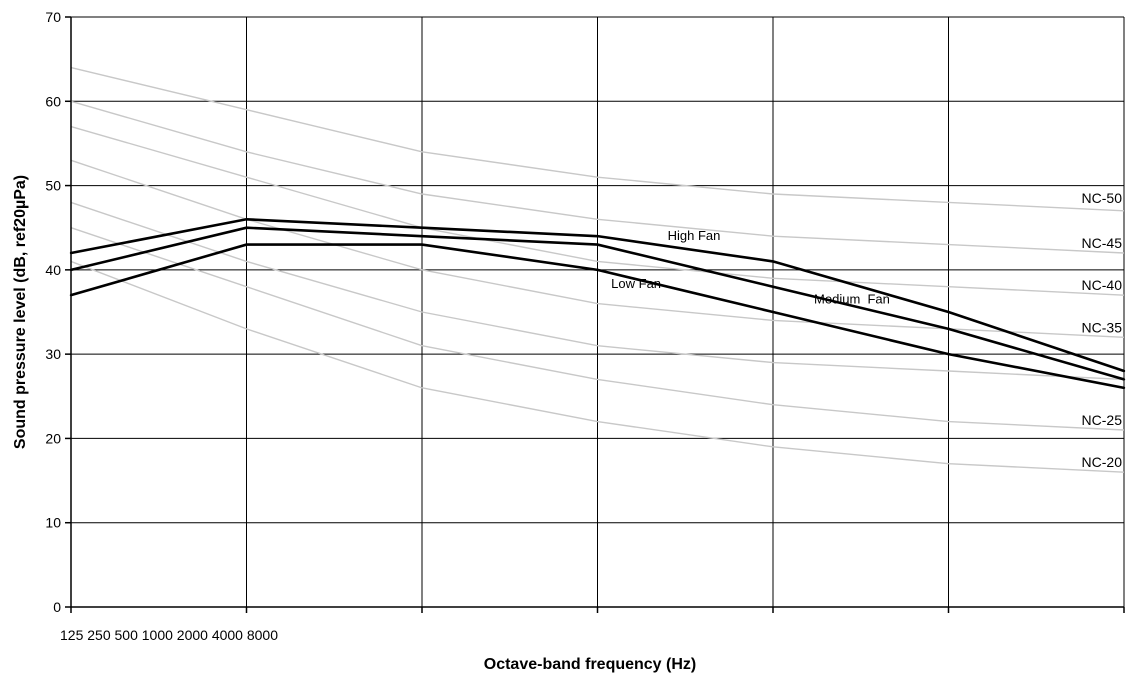 The image size is (1129, 681). What do you see at coordinates (852, 299) in the screenshot?
I see `series-label-medium-fan: Medium Fan` at bounding box center [852, 299].